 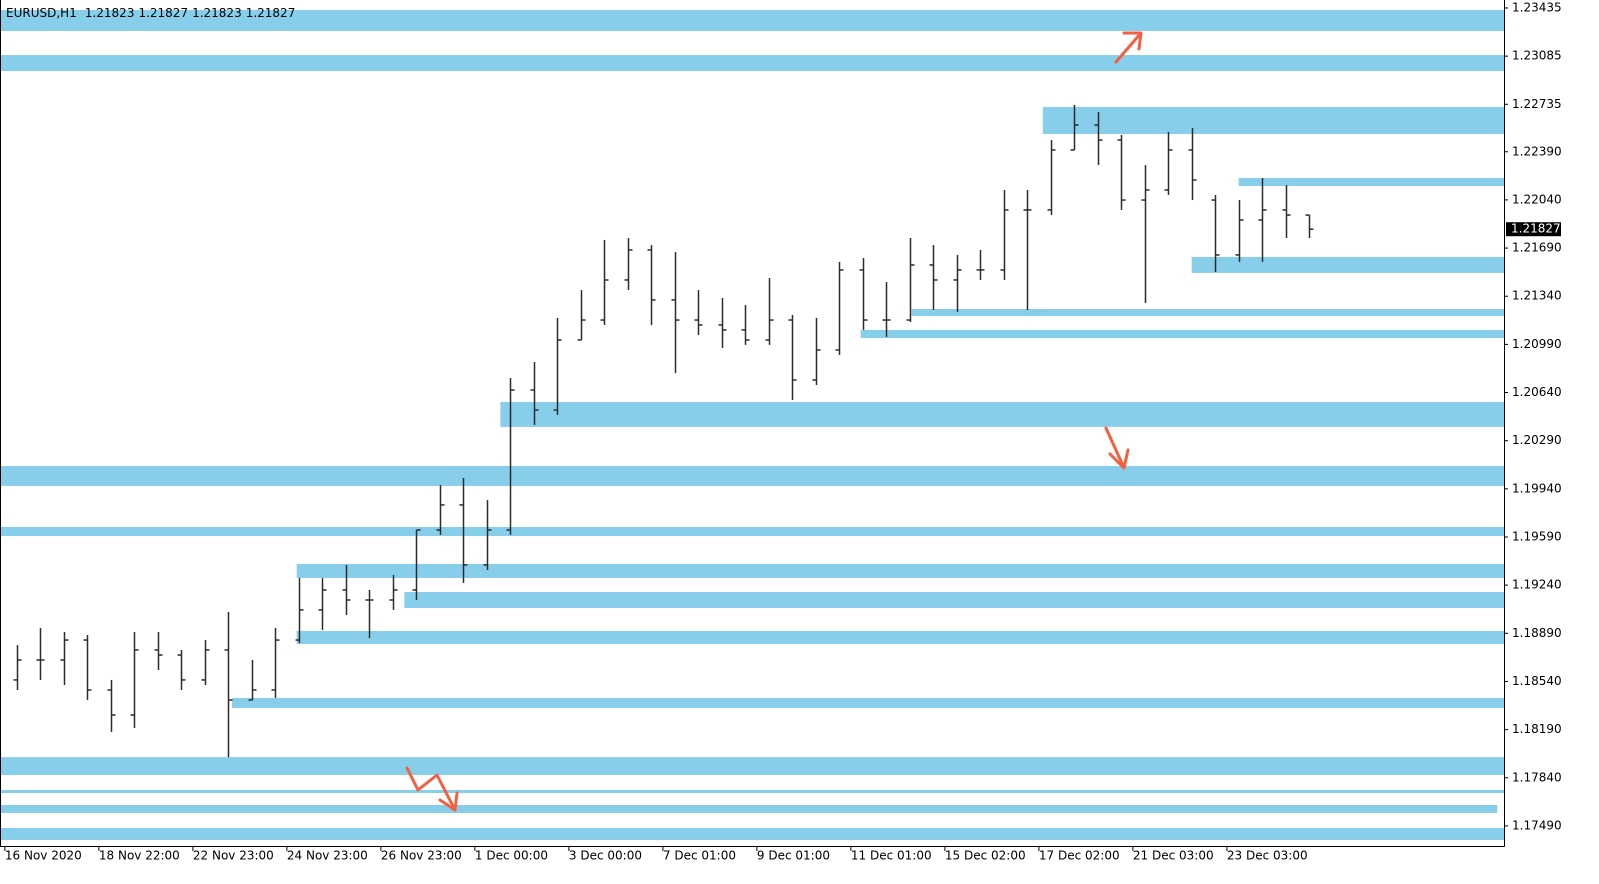 What do you see at coordinates (1537, 585) in the screenshot?
I see `y-tick-label: 1.19240` at bounding box center [1537, 585].